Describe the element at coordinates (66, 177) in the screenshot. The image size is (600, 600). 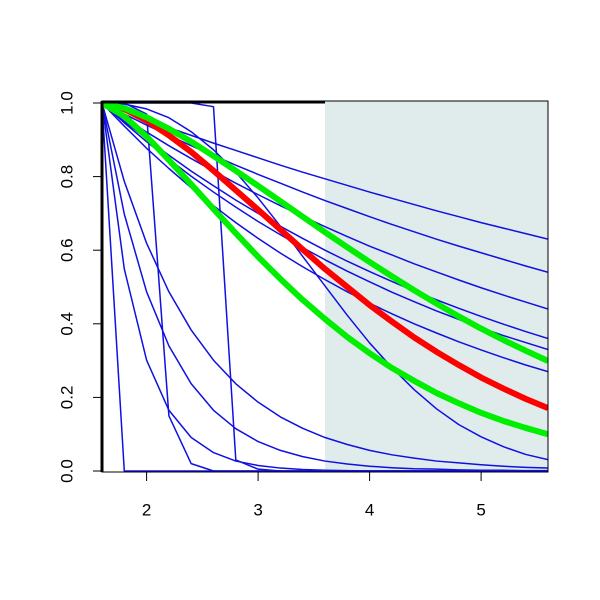
I see `y-tick-label: 0.8` at that location.